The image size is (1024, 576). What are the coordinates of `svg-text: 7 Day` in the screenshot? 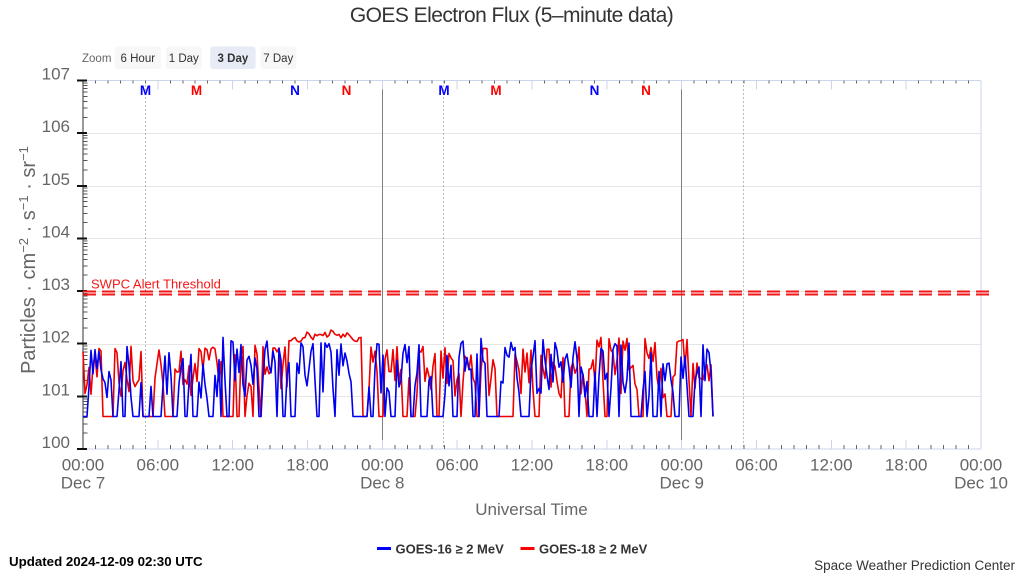 It's located at (278, 59).